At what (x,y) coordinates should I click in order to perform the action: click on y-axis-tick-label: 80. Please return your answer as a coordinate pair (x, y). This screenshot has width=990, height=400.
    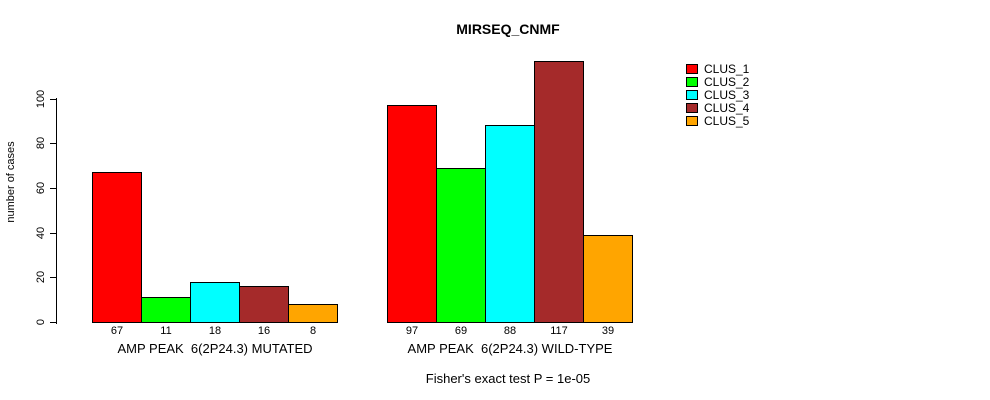
    Looking at the image, I should click on (41, 143).